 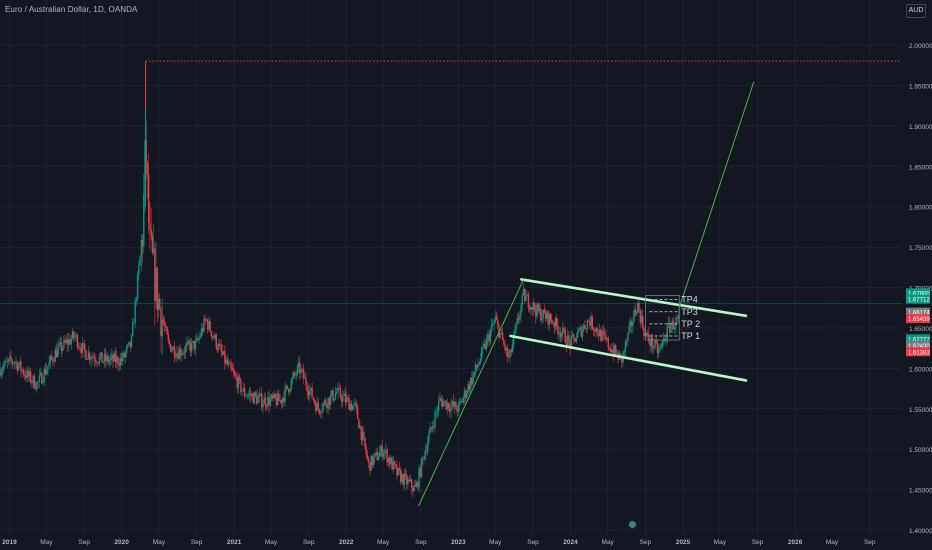 What do you see at coordinates (920, 46) in the screenshot?
I see `y-tick-label: 2.00000` at bounding box center [920, 46].